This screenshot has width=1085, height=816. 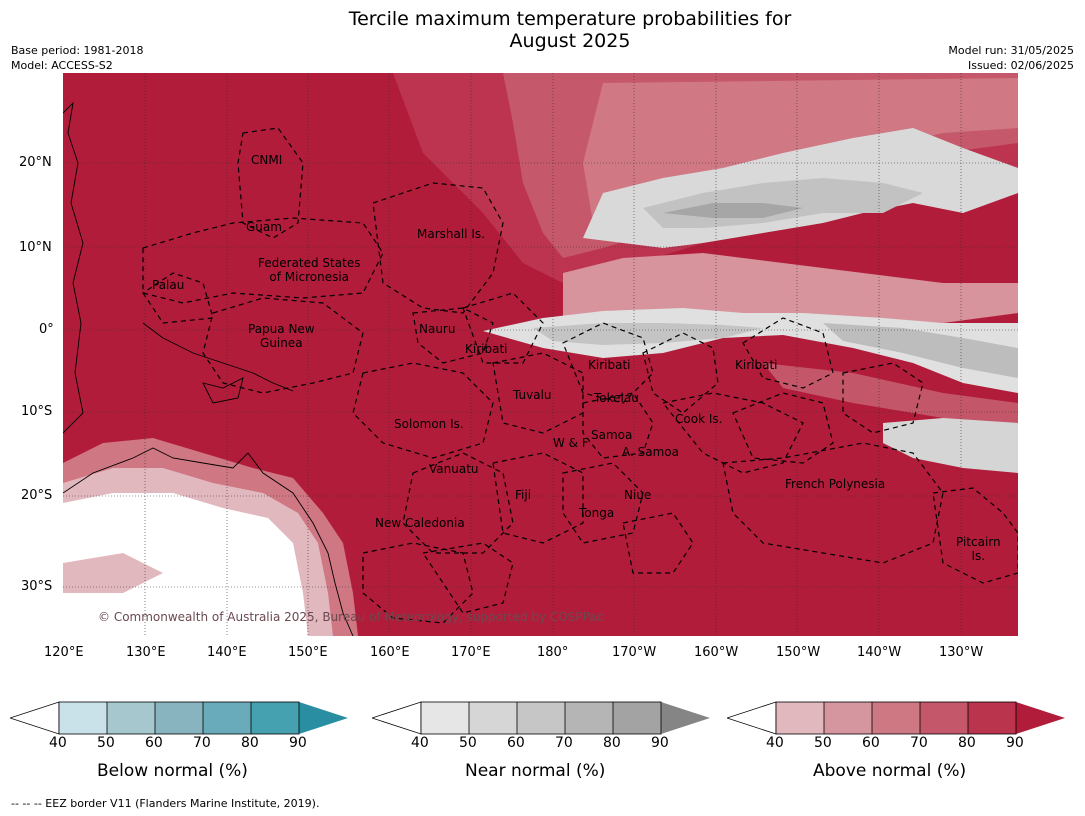 I want to click on lat-label-20n: 20°N, so click(x=35, y=162).